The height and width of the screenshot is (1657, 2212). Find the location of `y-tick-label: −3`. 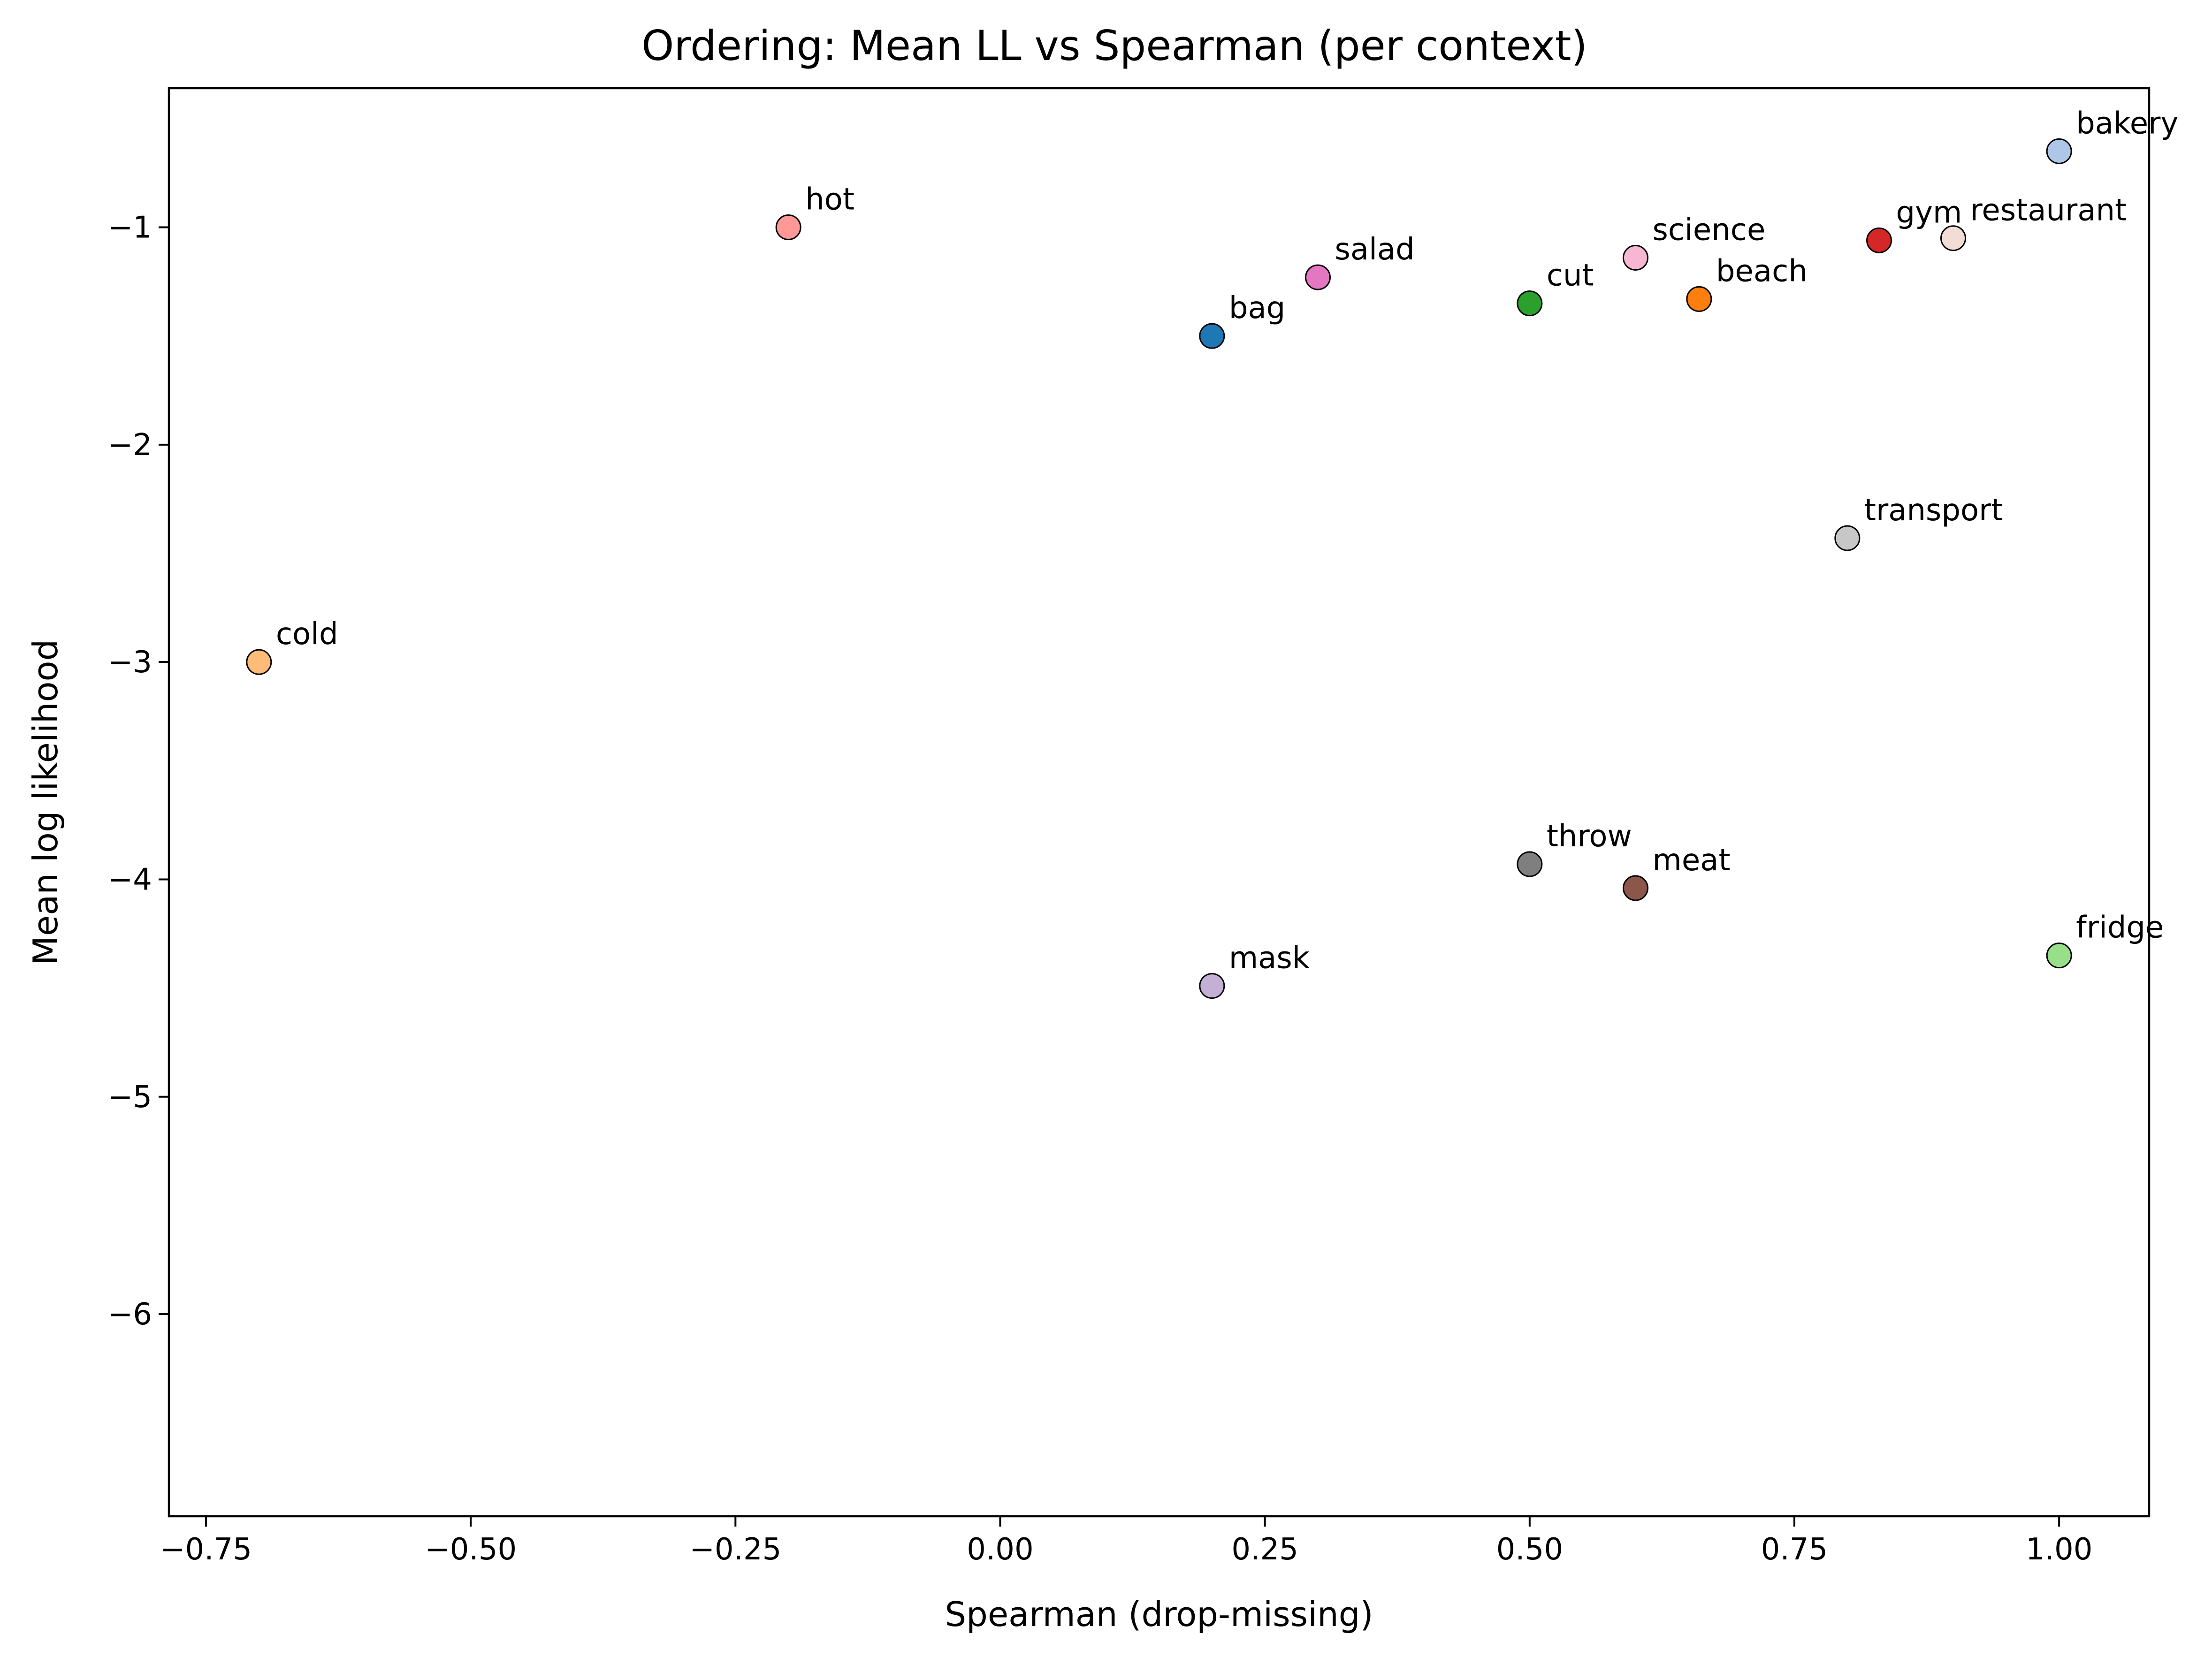

y-tick-label: −3 is located at coordinates (130, 662).